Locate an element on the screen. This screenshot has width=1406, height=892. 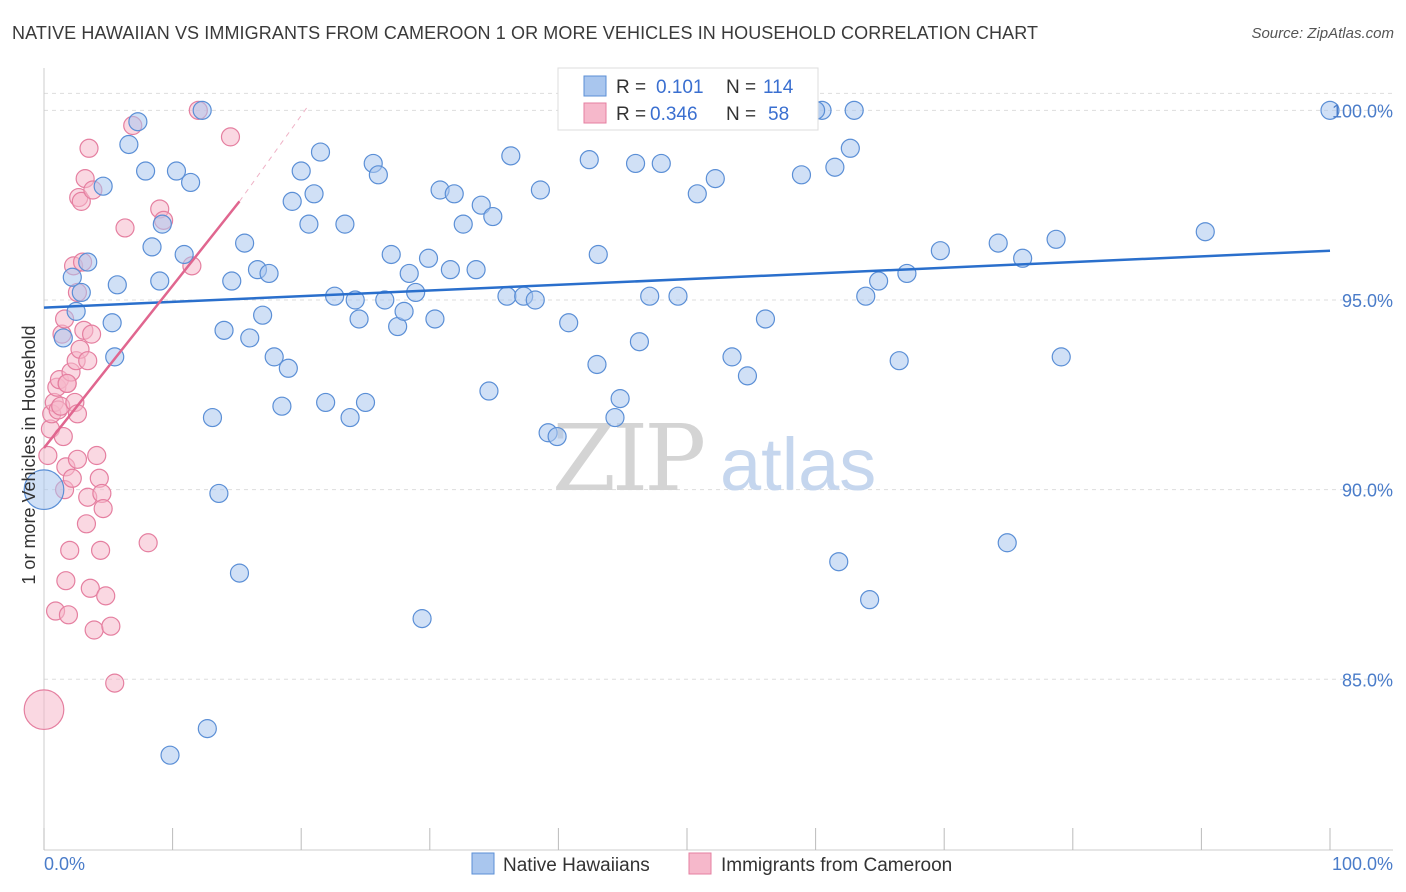
watermark: ZIP atlas is located at coordinates (714, 458).